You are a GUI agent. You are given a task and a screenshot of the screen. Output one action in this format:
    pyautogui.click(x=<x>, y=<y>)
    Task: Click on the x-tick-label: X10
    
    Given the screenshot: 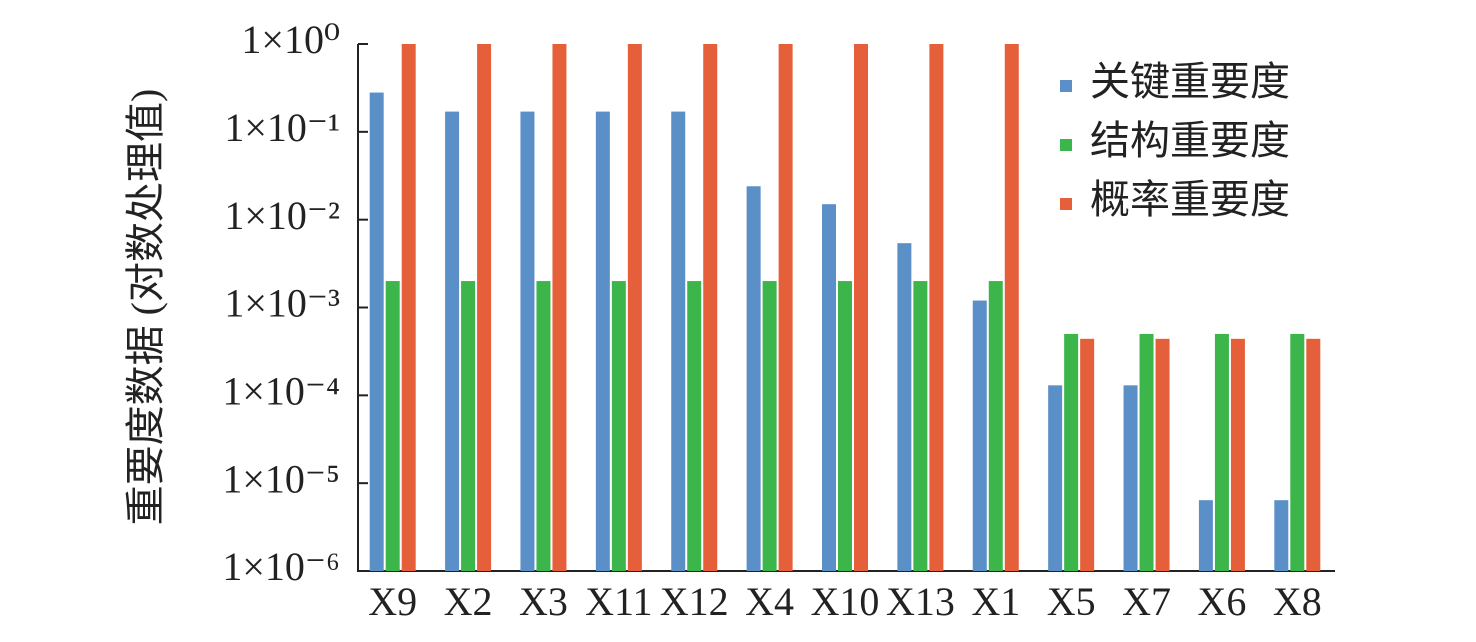 What is the action you would take?
    pyautogui.click(x=845, y=601)
    